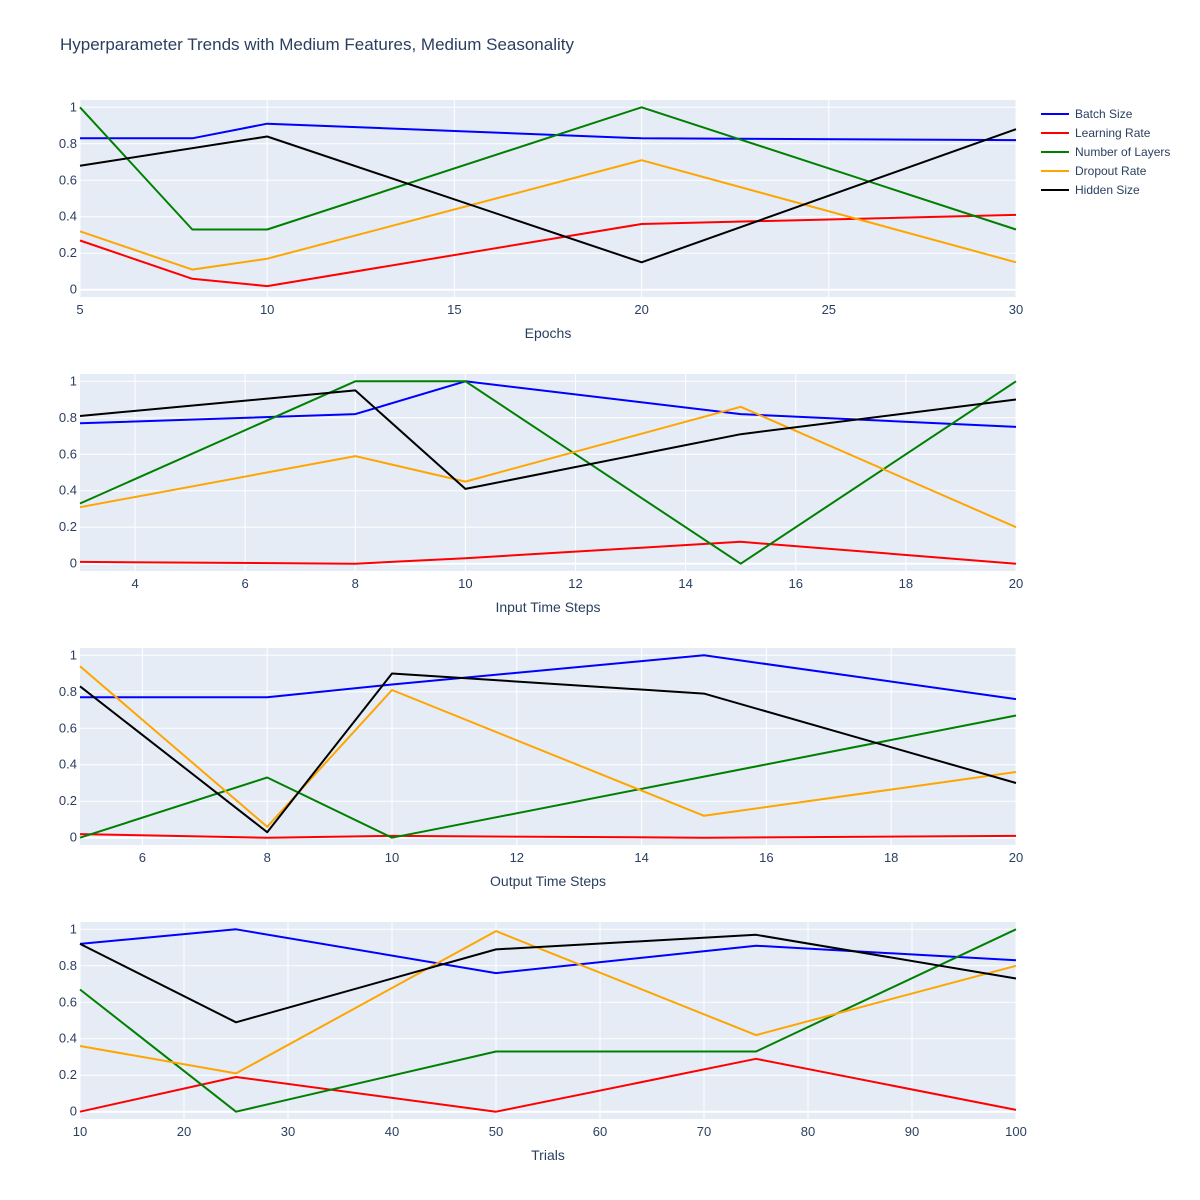  Describe the element at coordinates (704, 1131) in the screenshot. I see `x-tick-label: 70` at that location.